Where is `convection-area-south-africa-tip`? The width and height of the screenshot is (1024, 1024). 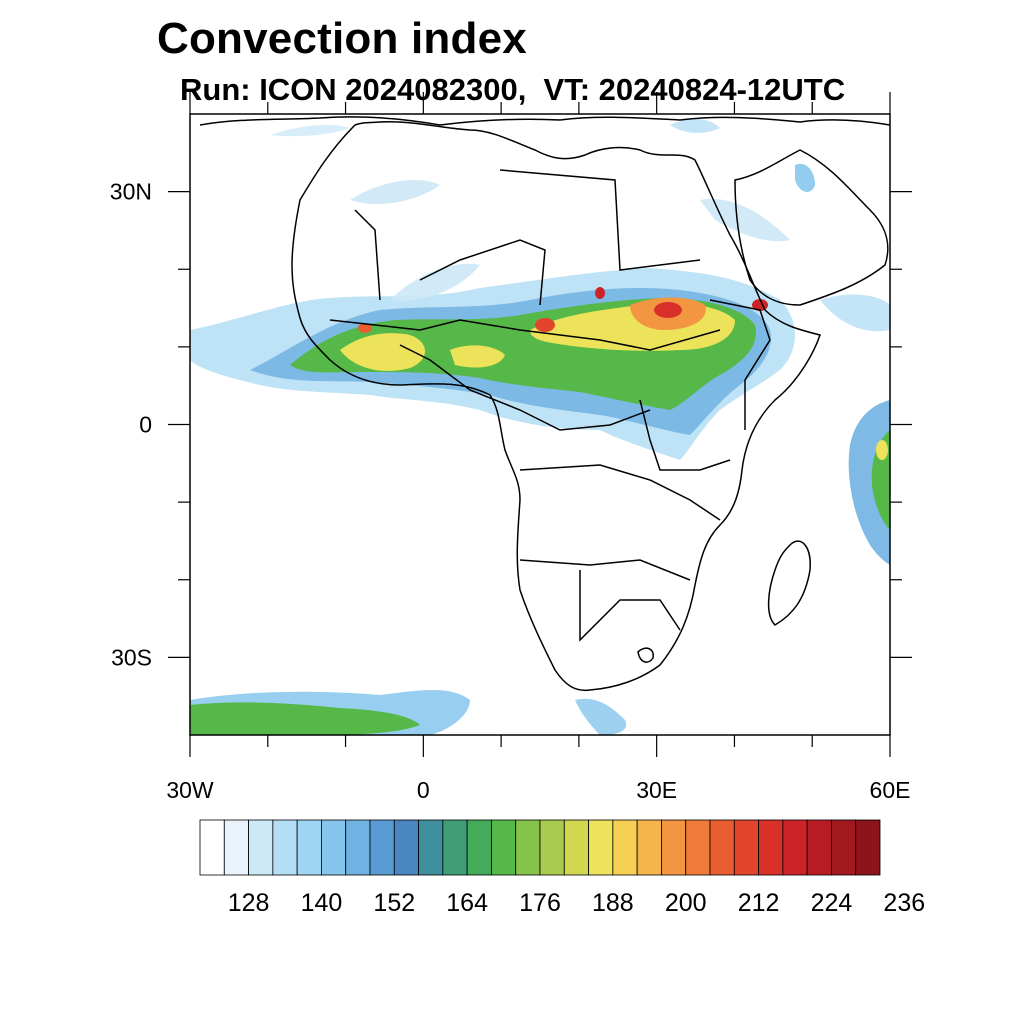
convection-area-south-africa-tip is located at coordinates (601, 716).